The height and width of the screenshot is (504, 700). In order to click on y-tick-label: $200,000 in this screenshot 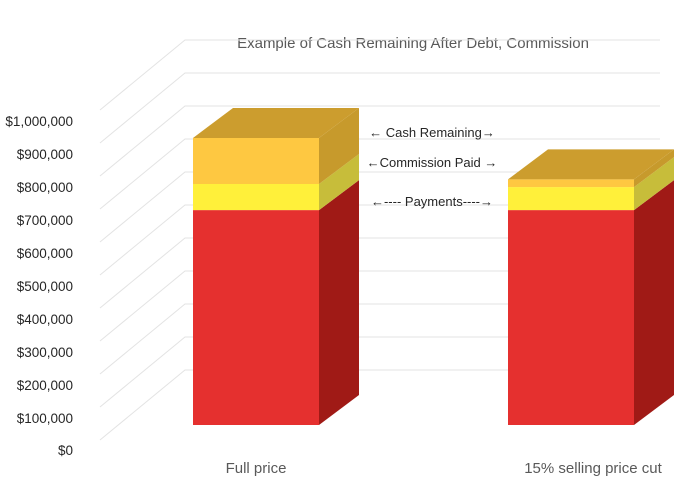, I will do `click(45, 385)`.